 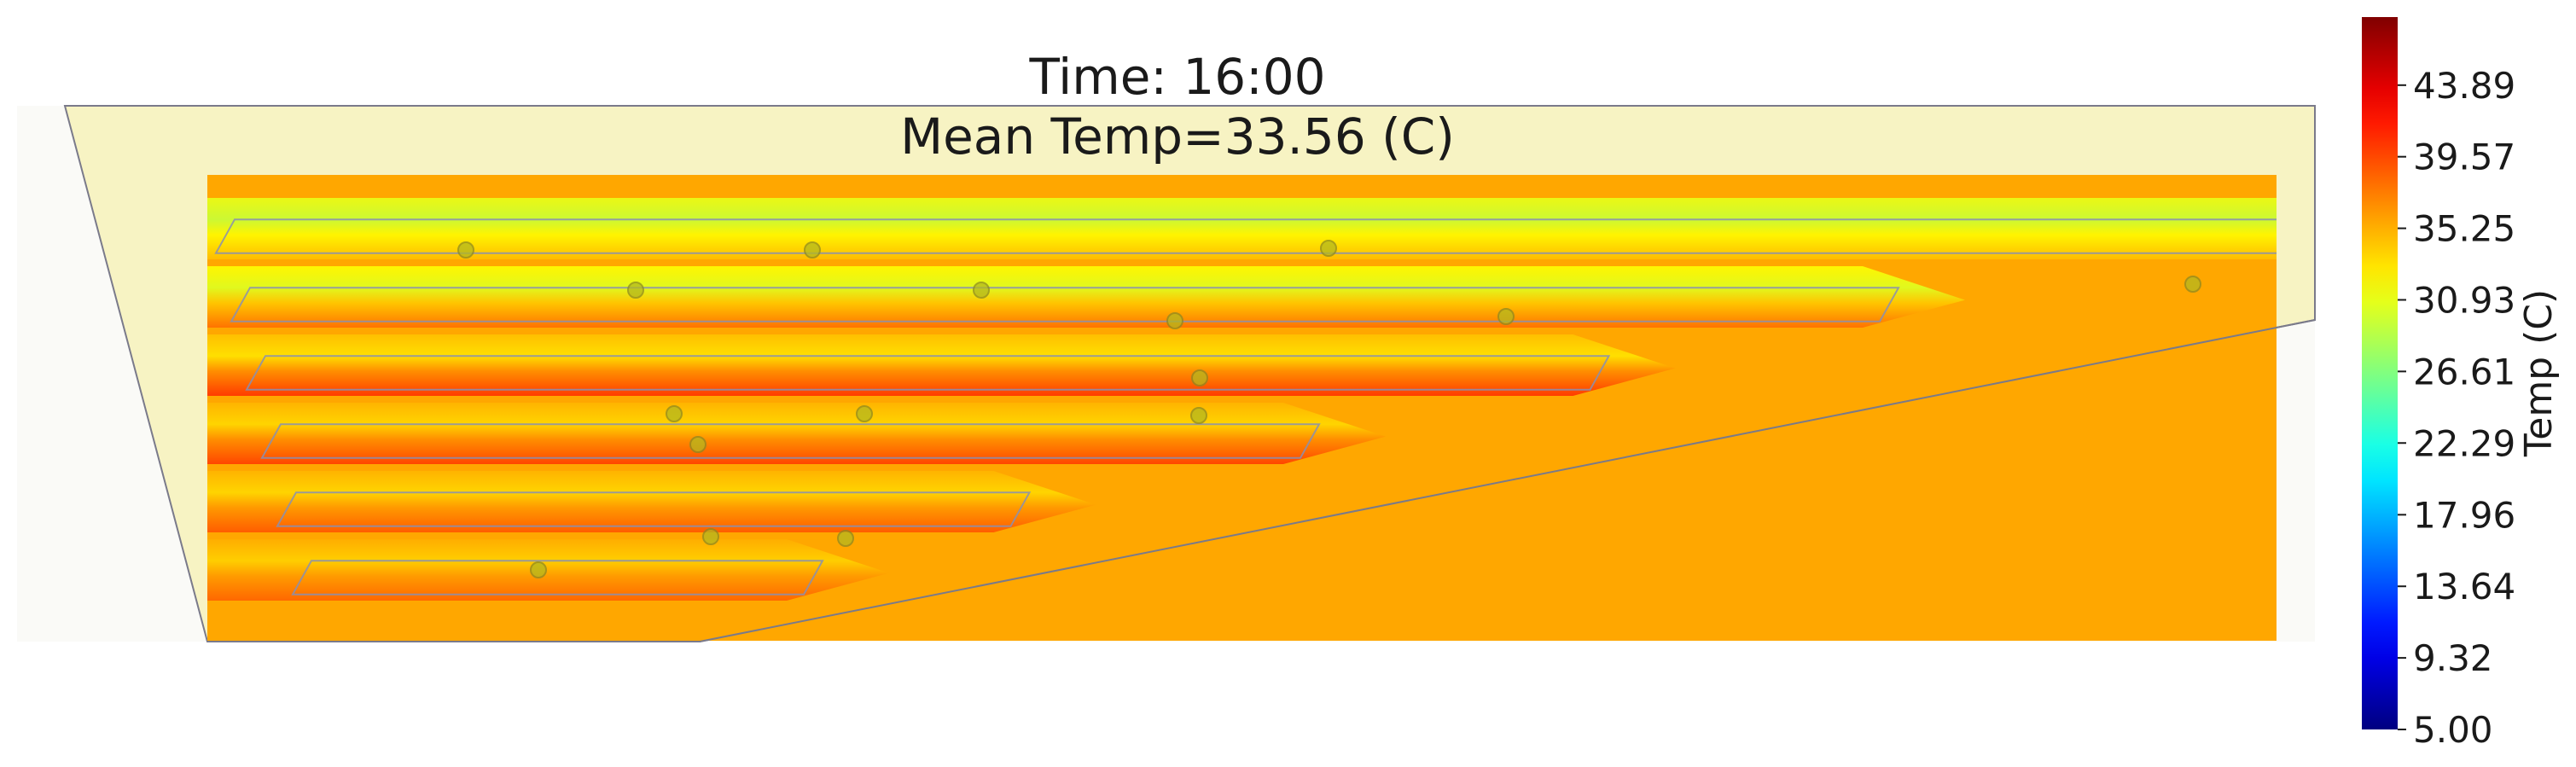 I want to click on colorbar-label: Temp (C), so click(x=2539, y=373).